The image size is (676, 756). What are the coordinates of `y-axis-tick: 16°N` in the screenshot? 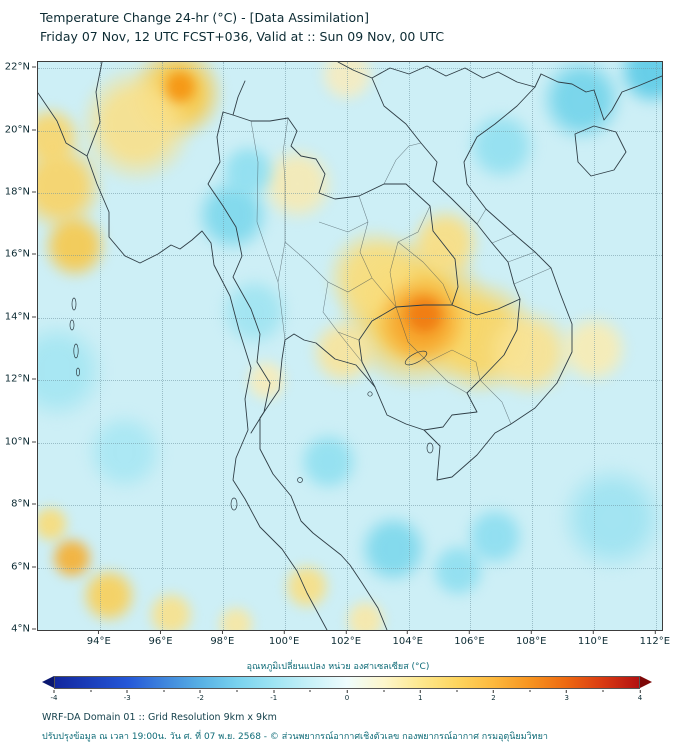 It's located at (20, 254).